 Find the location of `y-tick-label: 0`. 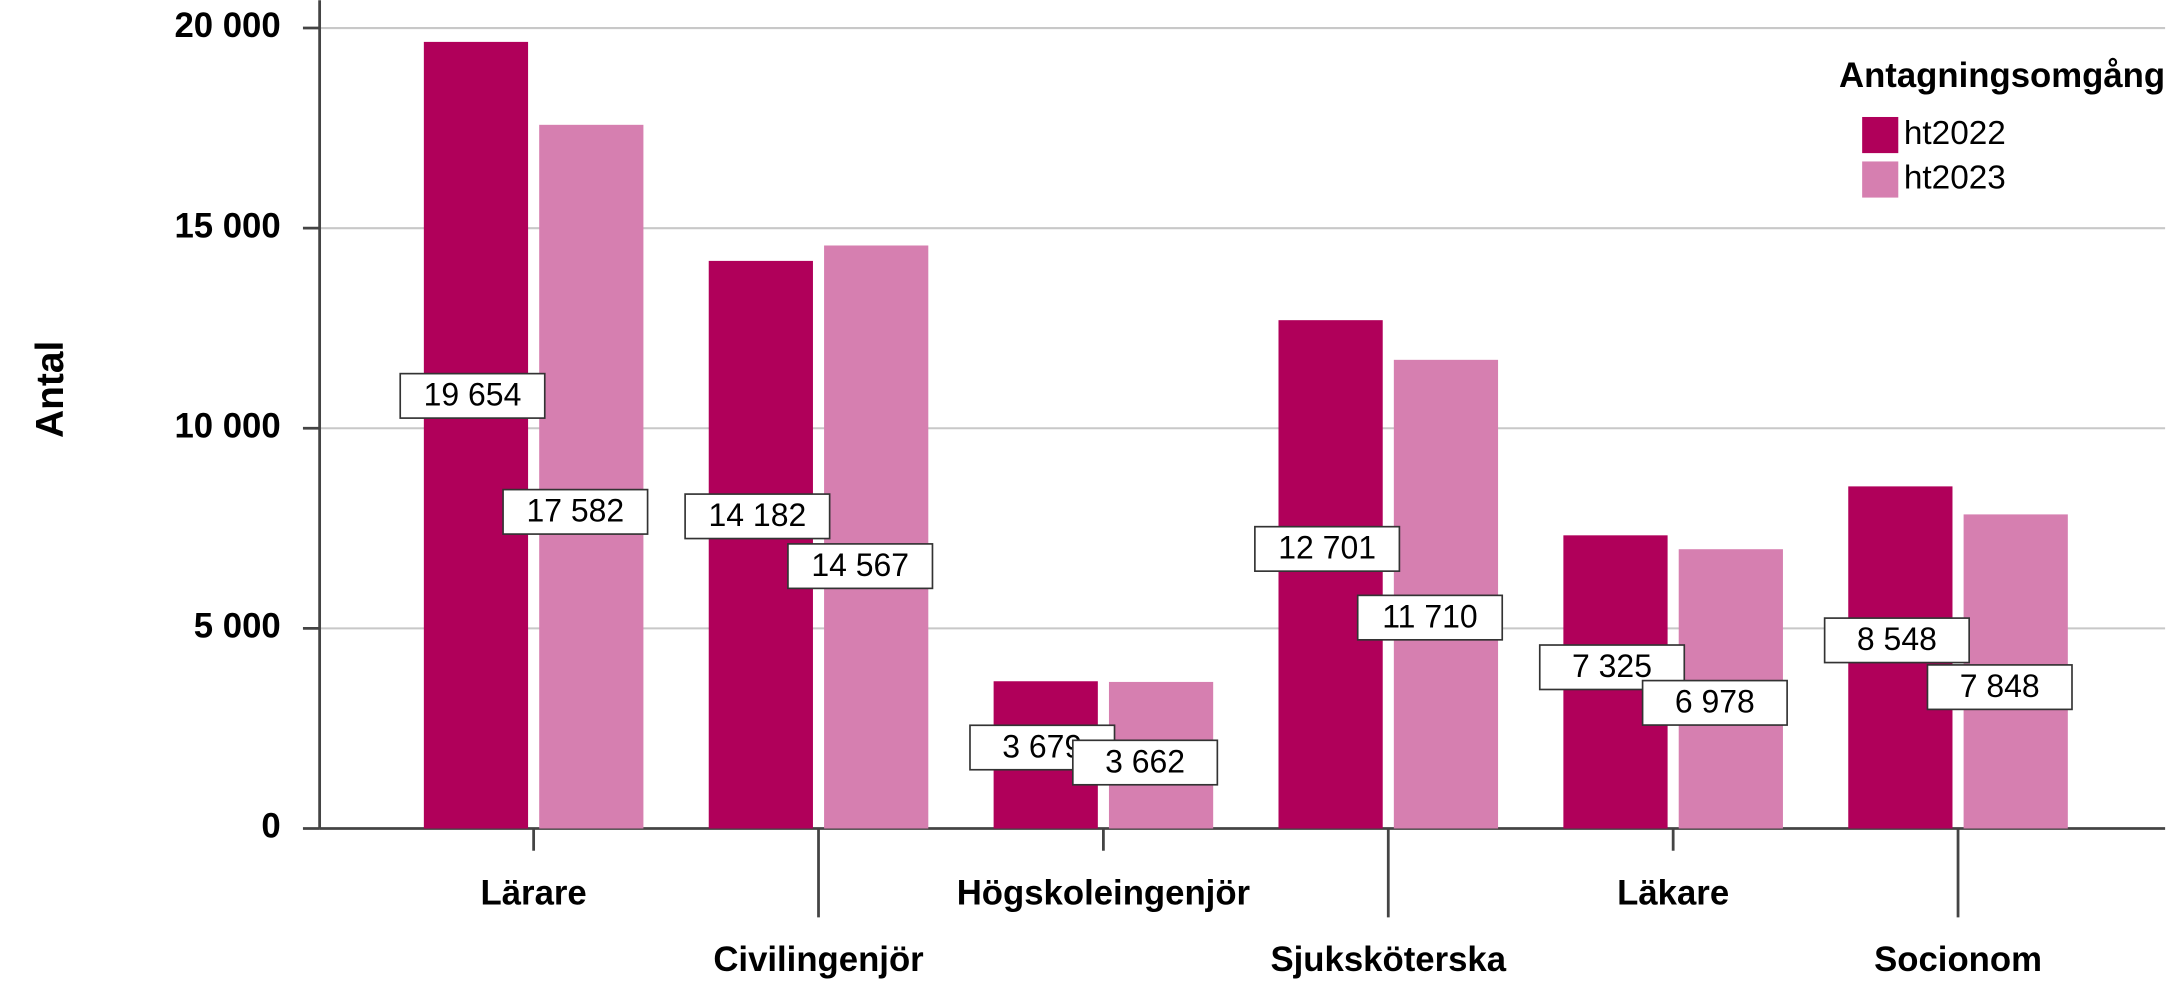

y-tick-label: 0 is located at coordinates (270, 827).